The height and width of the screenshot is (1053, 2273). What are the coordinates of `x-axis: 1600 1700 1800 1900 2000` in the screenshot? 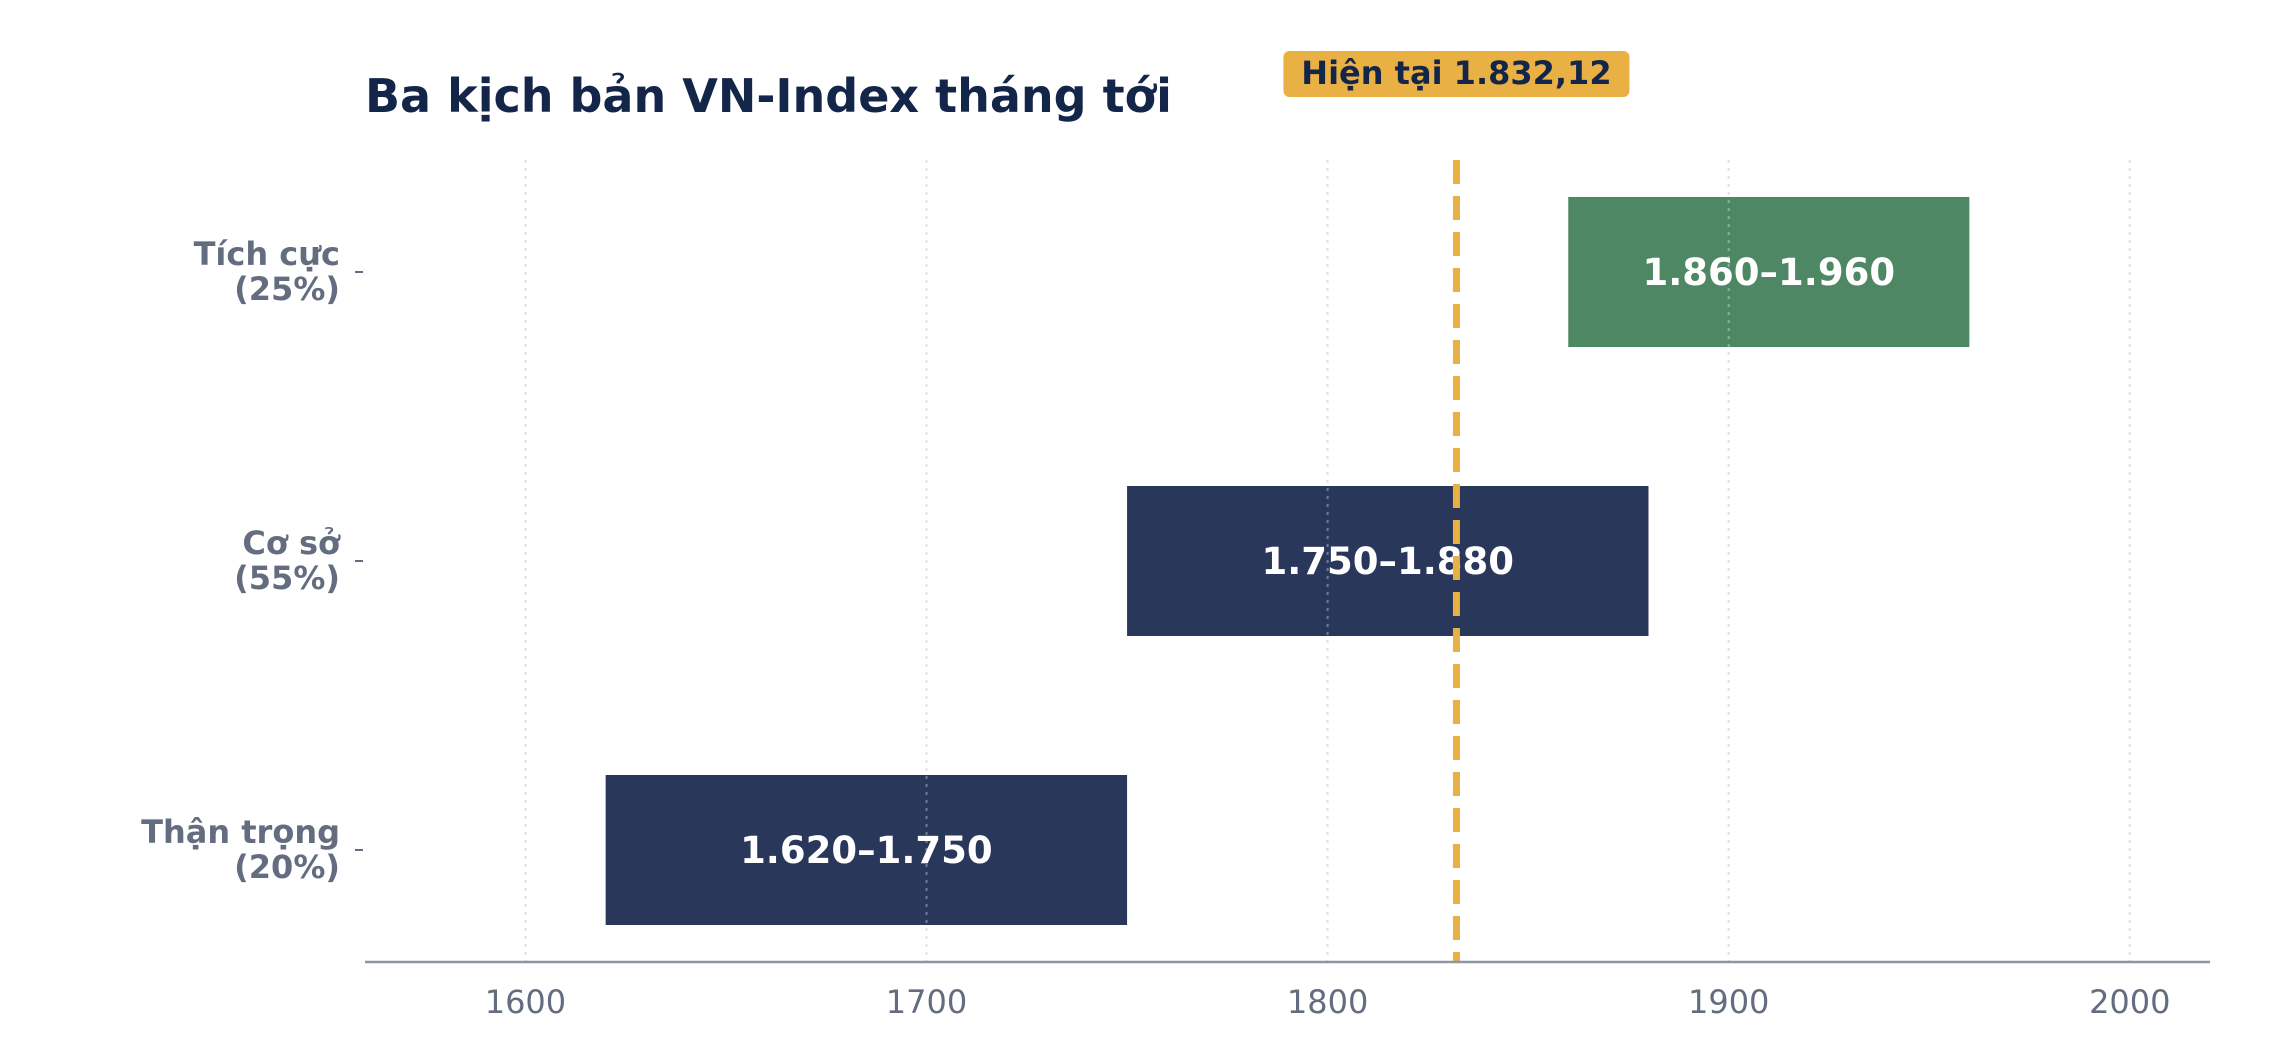 It's located at (1287, 990).